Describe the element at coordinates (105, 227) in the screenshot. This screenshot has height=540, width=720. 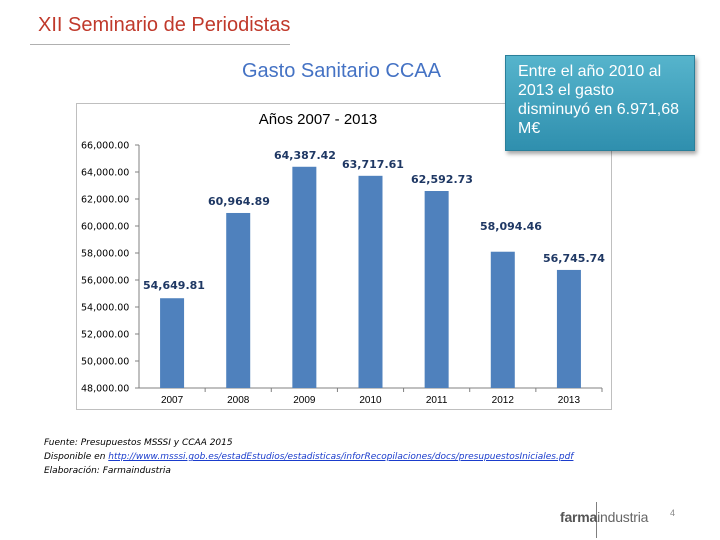
I see `y-tick-label: 60,000.00` at that location.